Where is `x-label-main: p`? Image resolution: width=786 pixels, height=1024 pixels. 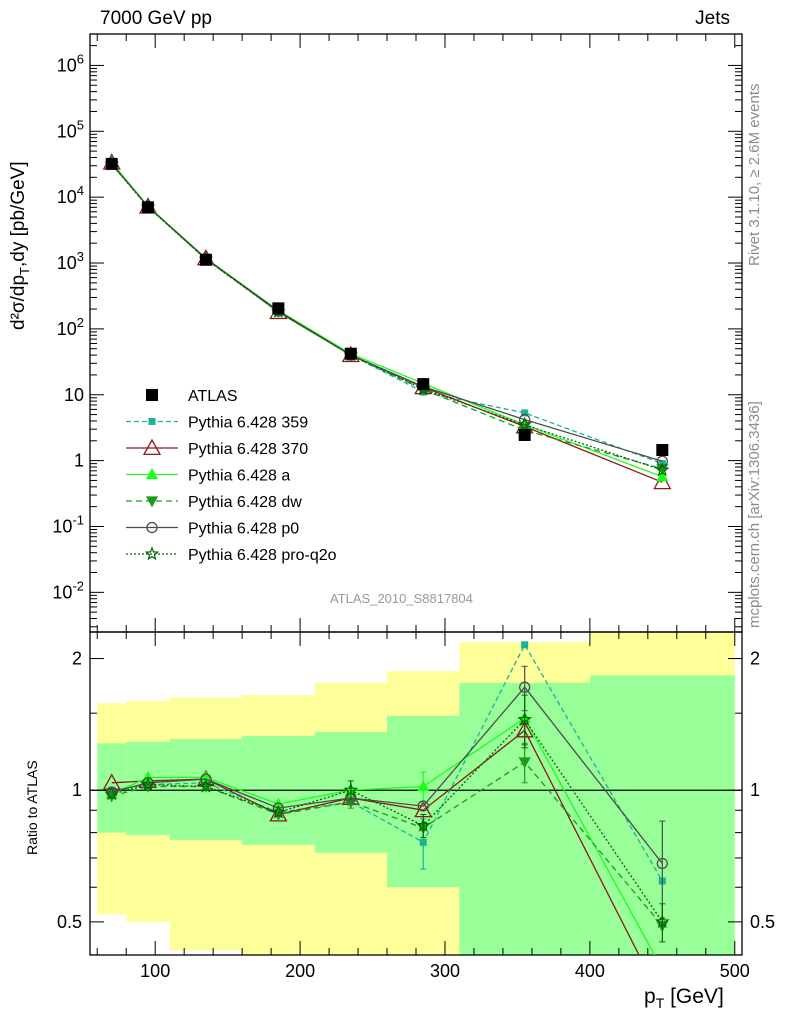 x-label-main: p is located at coordinates (650, 996).